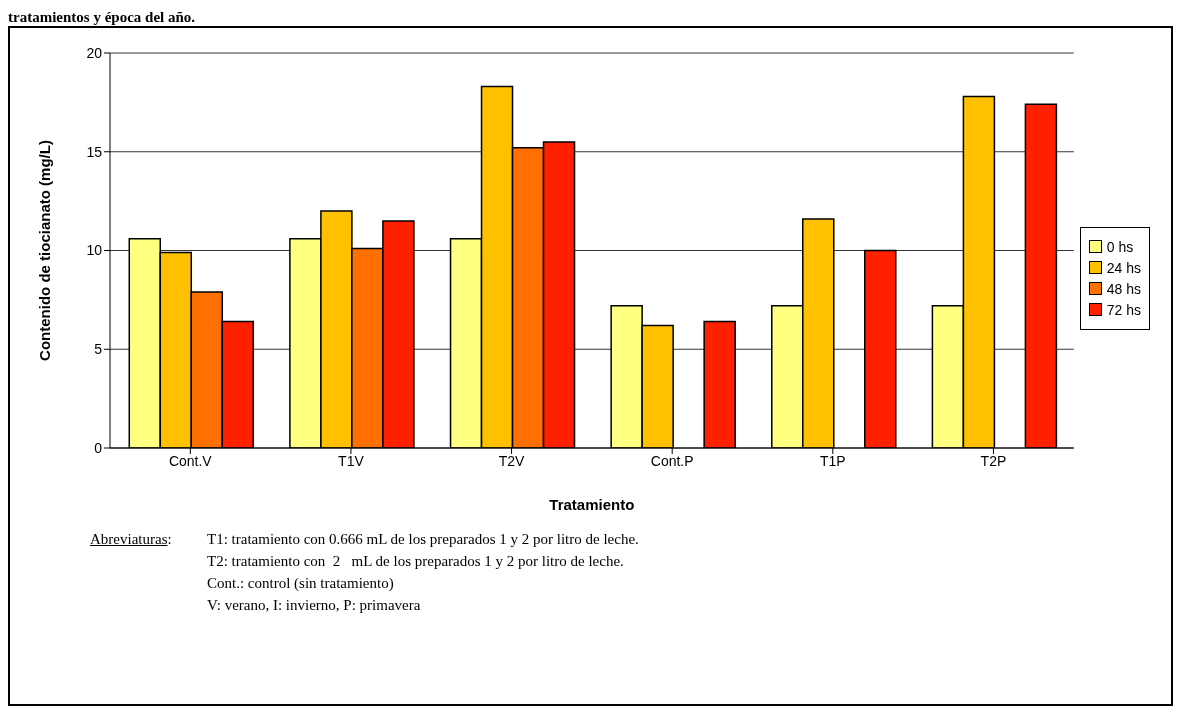 The width and height of the screenshot is (1181, 721). Describe the element at coordinates (672, 460) in the screenshot. I see `x-tick-label: Cont.P` at that location.